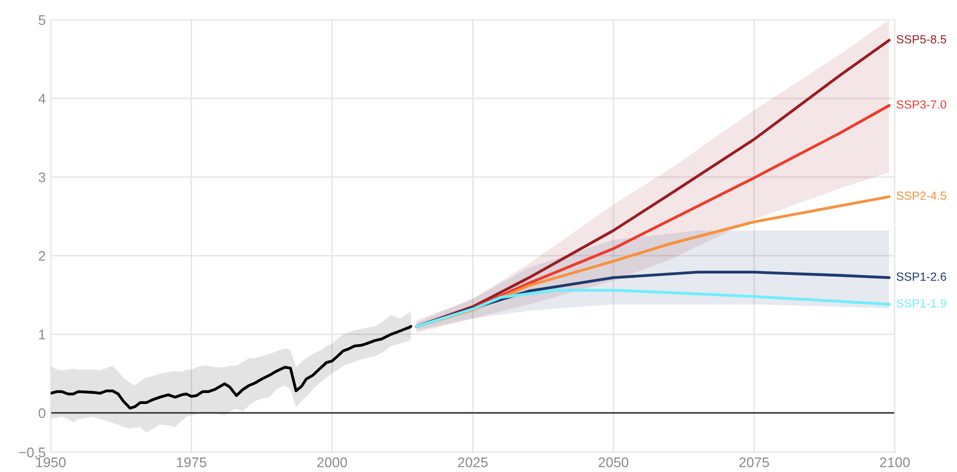 The height and width of the screenshot is (472, 957). Describe the element at coordinates (42, 99) in the screenshot. I see `y-tick-label: 4` at that location.